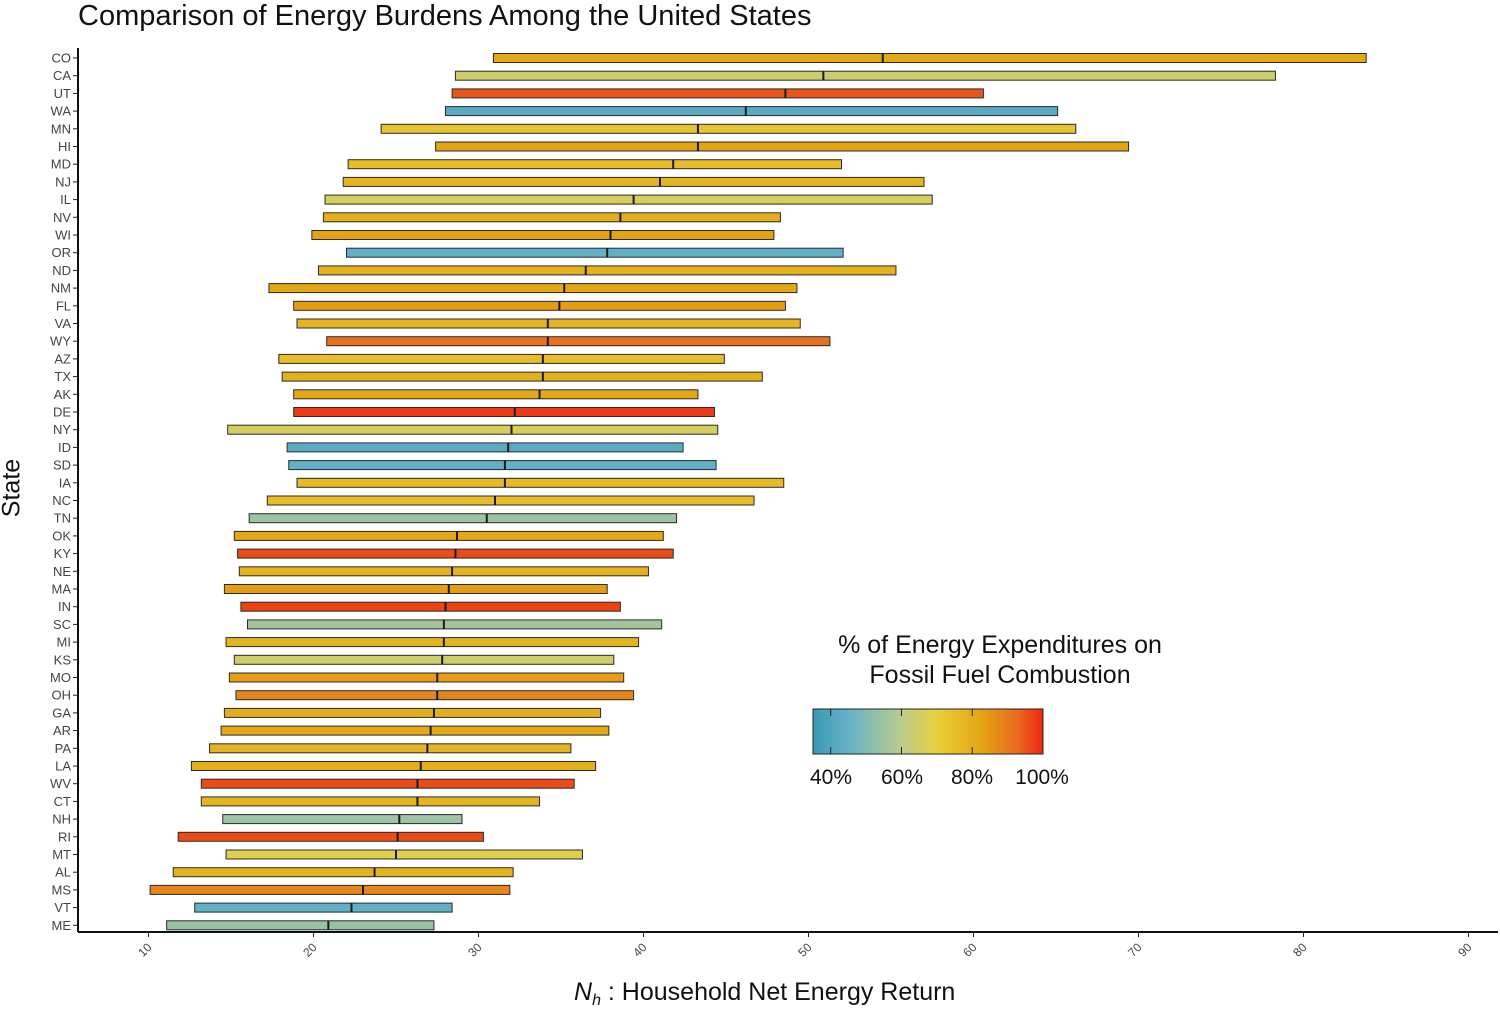 The width and height of the screenshot is (1500, 1011). What do you see at coordinates (63, 748) in the screenshot?
I see `y-tick-label-pa: PA` at bounding box center [63, 748].